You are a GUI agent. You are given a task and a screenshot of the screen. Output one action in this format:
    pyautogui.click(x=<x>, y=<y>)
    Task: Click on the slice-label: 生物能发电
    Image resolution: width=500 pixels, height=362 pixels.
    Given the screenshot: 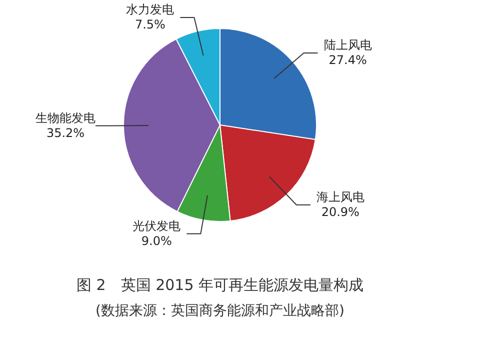 What is the action you would take?
    pyautogui.click(x=66, y=117)
    